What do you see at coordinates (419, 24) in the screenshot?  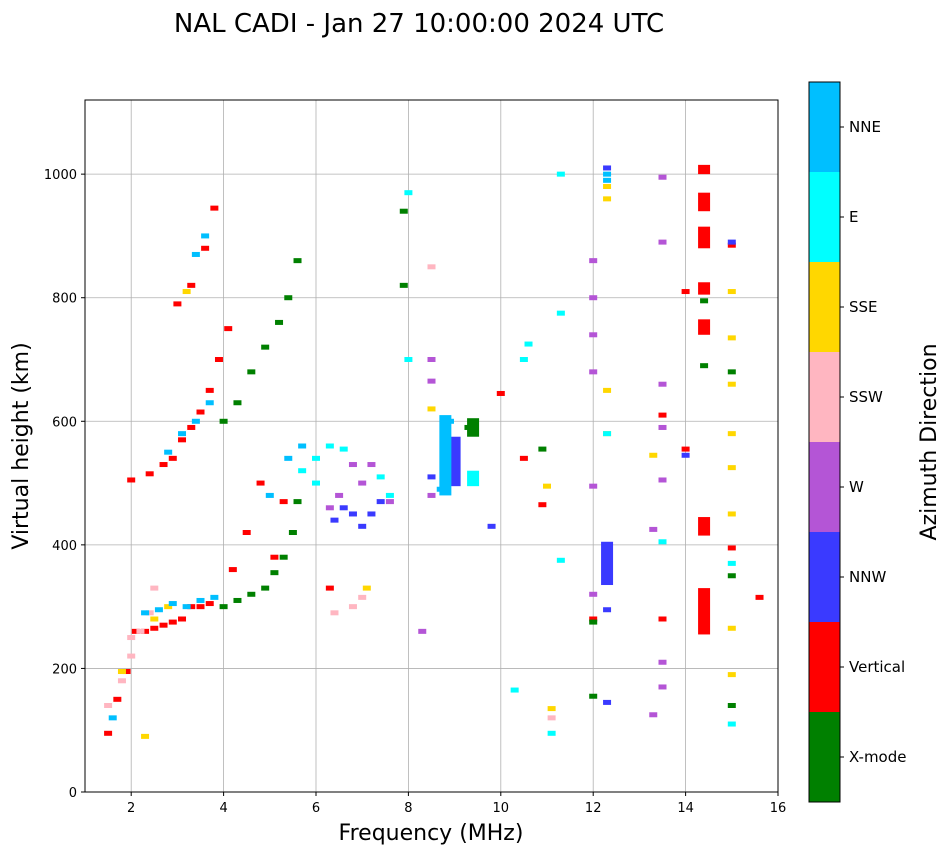 I see `chart-title: NAL CADI - Jan 27 10:00:00 2024 UTC` at bounding box center [419, 24].